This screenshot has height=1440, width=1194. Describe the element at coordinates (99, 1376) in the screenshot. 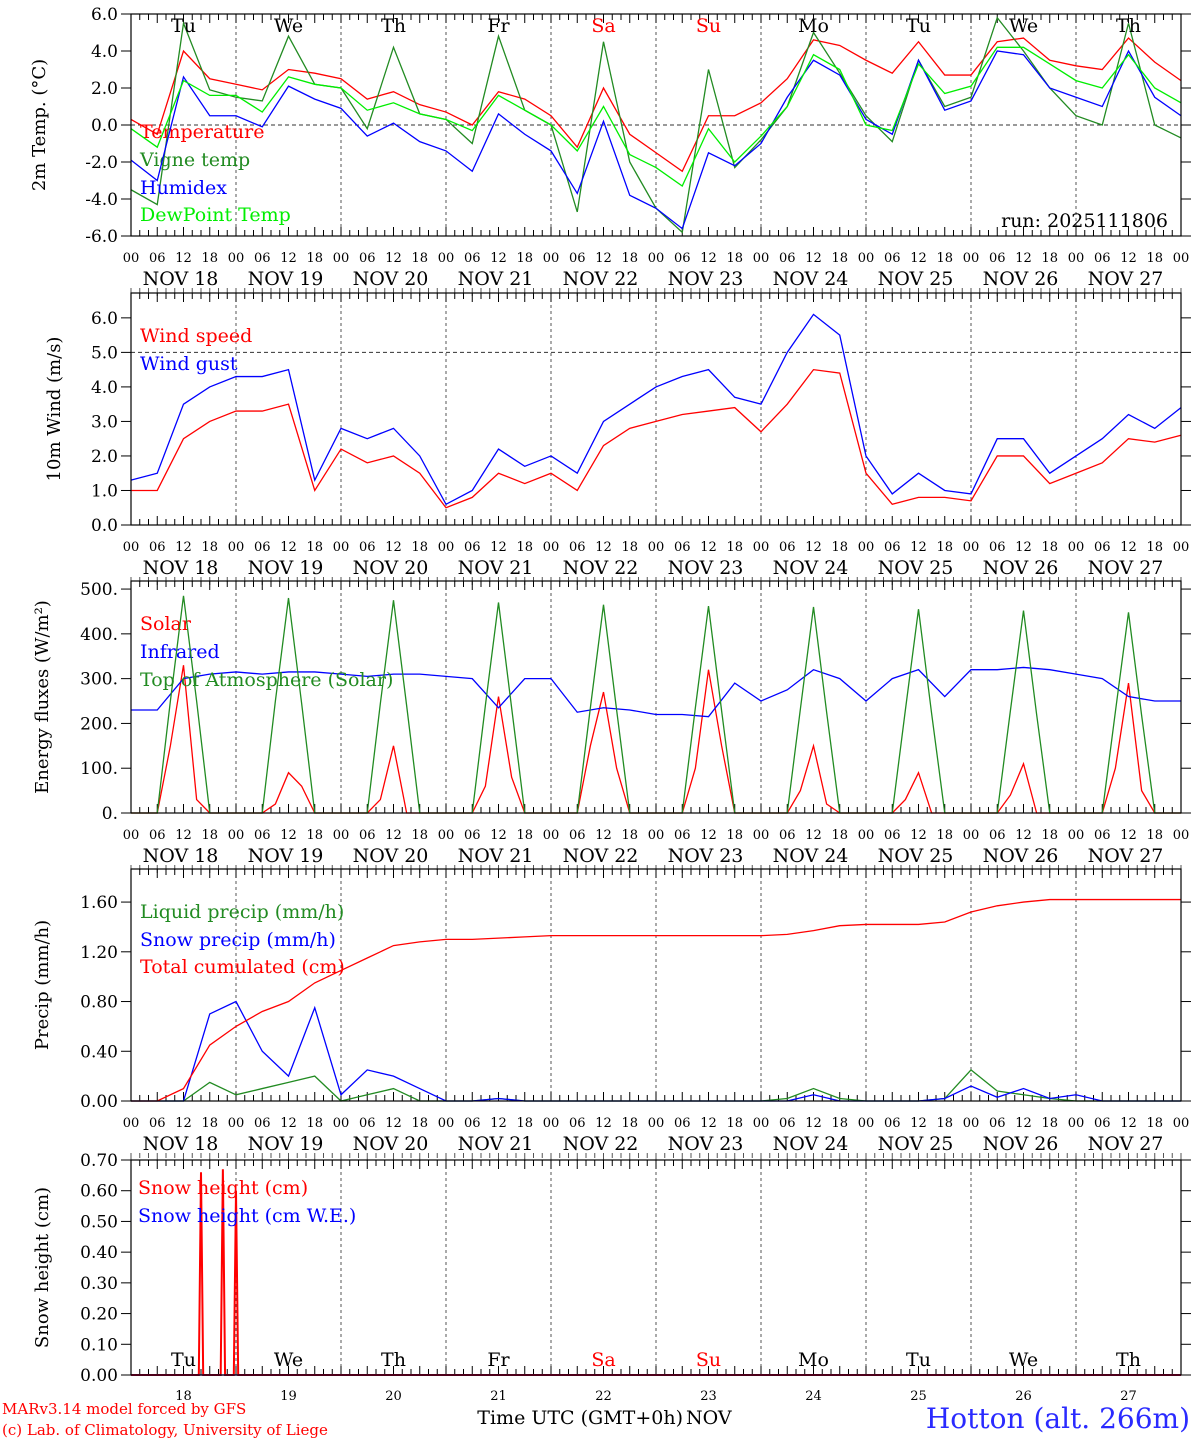

I see `y-tick-label: 0.00` at that location.